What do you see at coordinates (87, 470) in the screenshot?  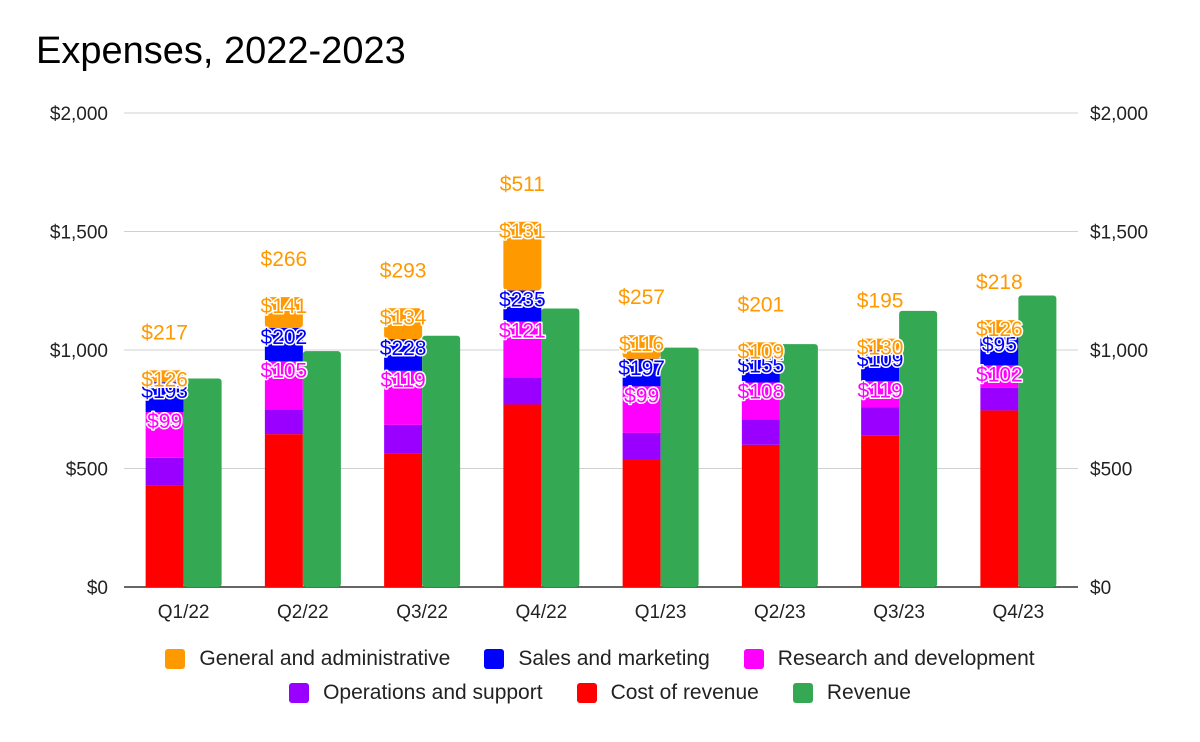 I see `y-tick-label-left: $500` at bounding box center [87, 470].